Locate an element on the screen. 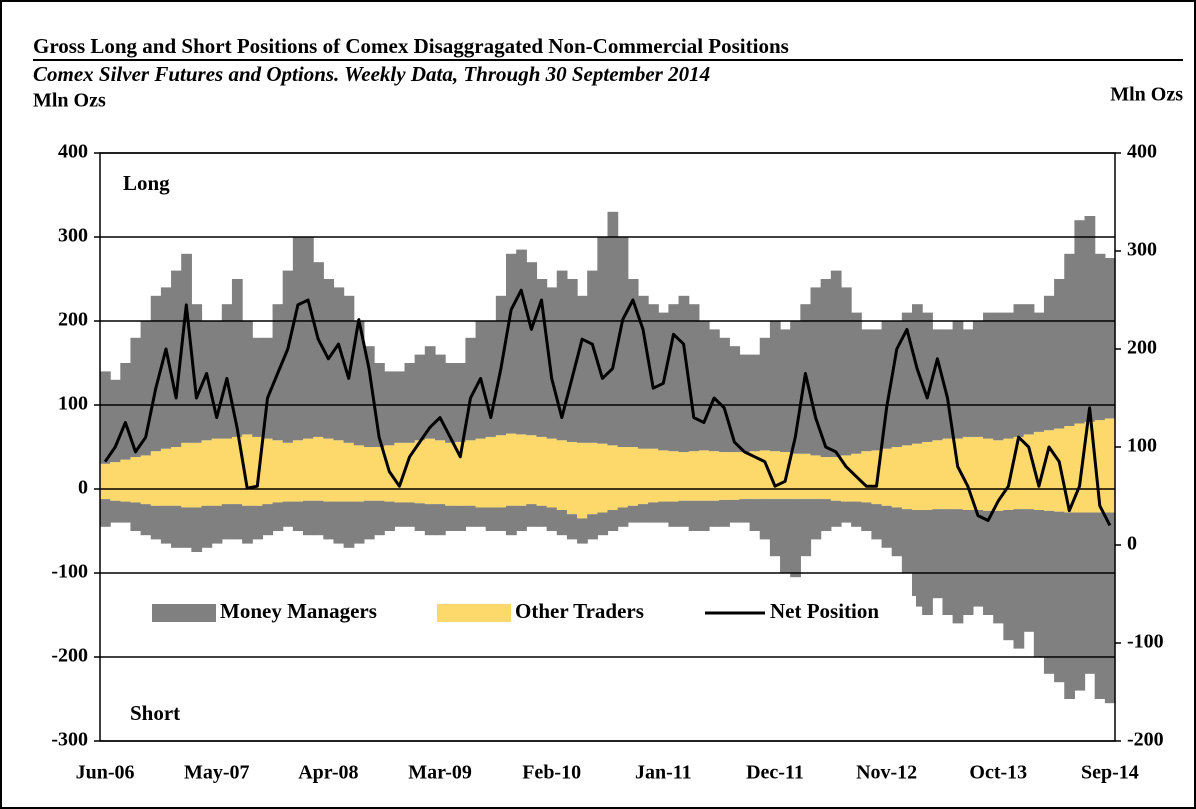 The width and height of the screenshot is (1196, 809). x-tick-label: Dec-11 is located at coordinates (775, 773).